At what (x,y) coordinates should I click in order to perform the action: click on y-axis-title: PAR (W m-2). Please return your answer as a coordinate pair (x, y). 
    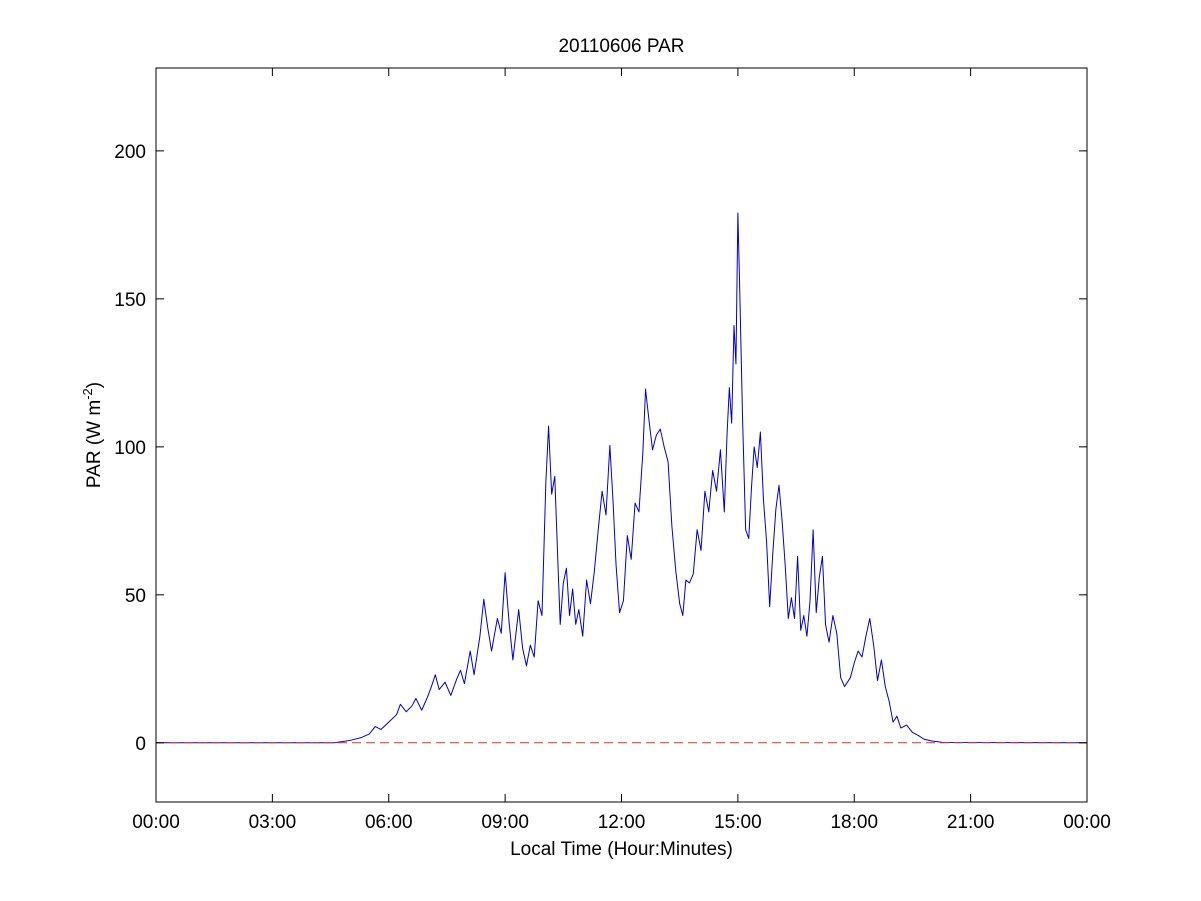
    Looking at the image, I should click on (92, 435).